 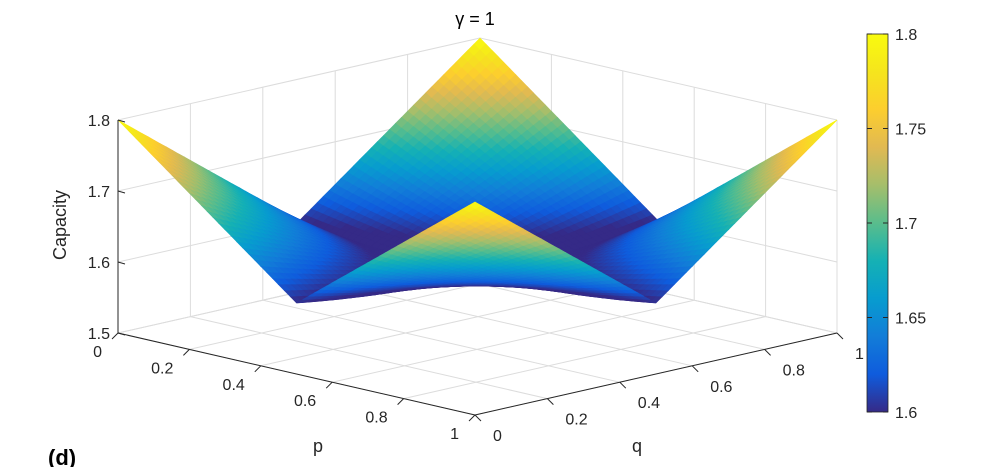 I want to click on x-tick-label: 0.8, so click(x=376, y=418).